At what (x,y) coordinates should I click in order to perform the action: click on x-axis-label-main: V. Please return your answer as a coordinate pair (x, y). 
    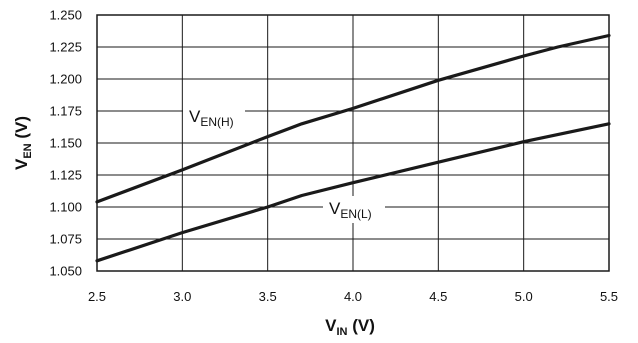
    Looking at the image, I should click on (331, 325).